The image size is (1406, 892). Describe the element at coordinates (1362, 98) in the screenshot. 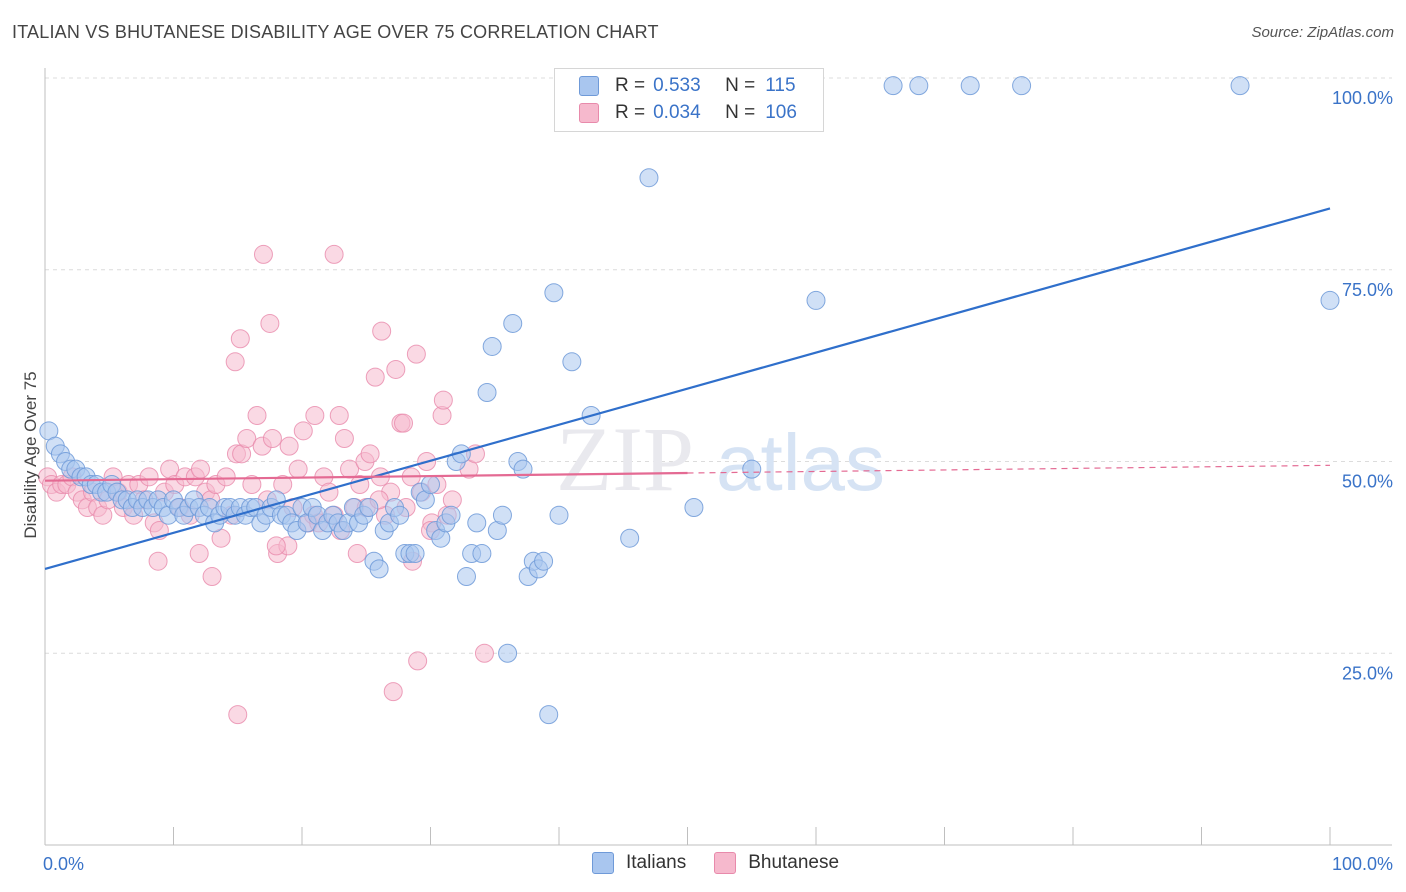

I see `y-tick-label: 100.0%` at that location.